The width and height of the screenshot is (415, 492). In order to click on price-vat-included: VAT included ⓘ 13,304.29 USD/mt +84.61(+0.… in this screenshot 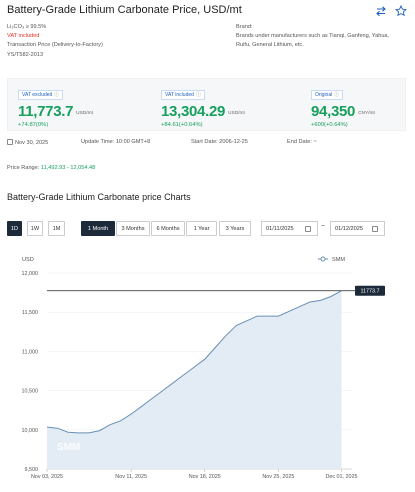, I will do `click(203, 105)`.